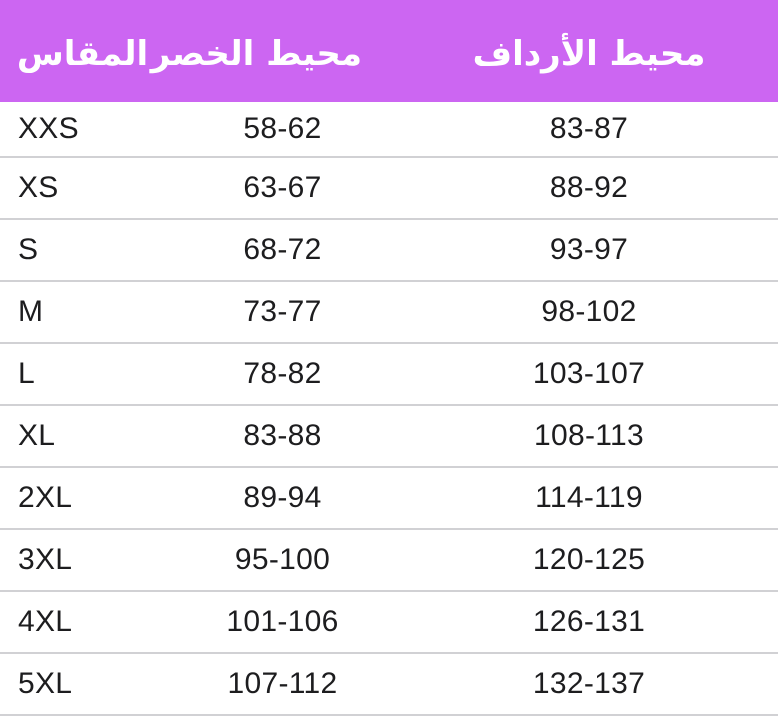 The image size is (778, 722). What do you see at coordinates (31, 311) in the screenshot?
I see `cell-size: M` at bounding box center [31, 311].